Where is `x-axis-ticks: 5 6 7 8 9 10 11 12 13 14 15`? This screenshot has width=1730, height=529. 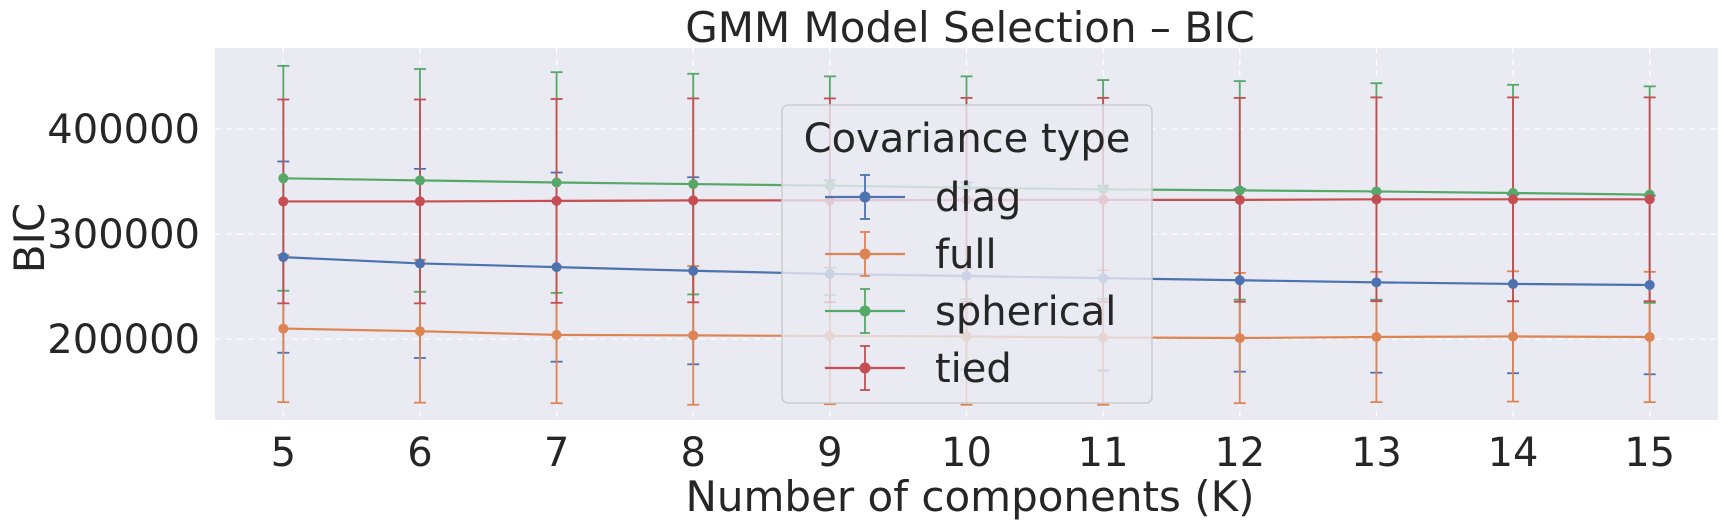 x-axis-ticks: 5 6 7 8 9 10 11 12 13 14 15 is located at coordinates (973, 453).